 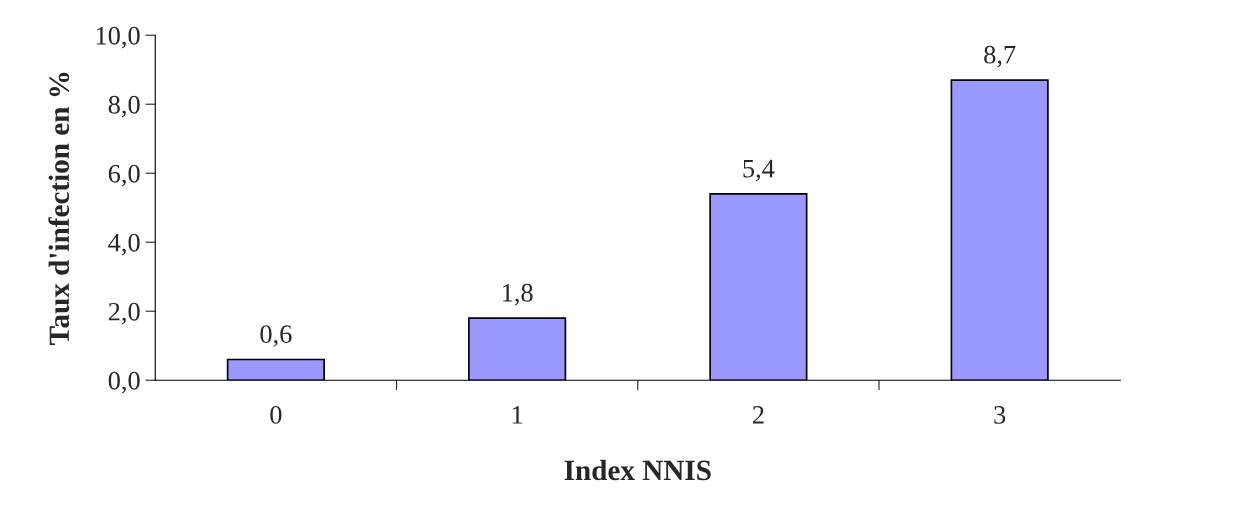 What do you see at coordinates (118, 37) in the screenshot?
I see `y-tick-label: 10,0` at bounding box center [118, 37].